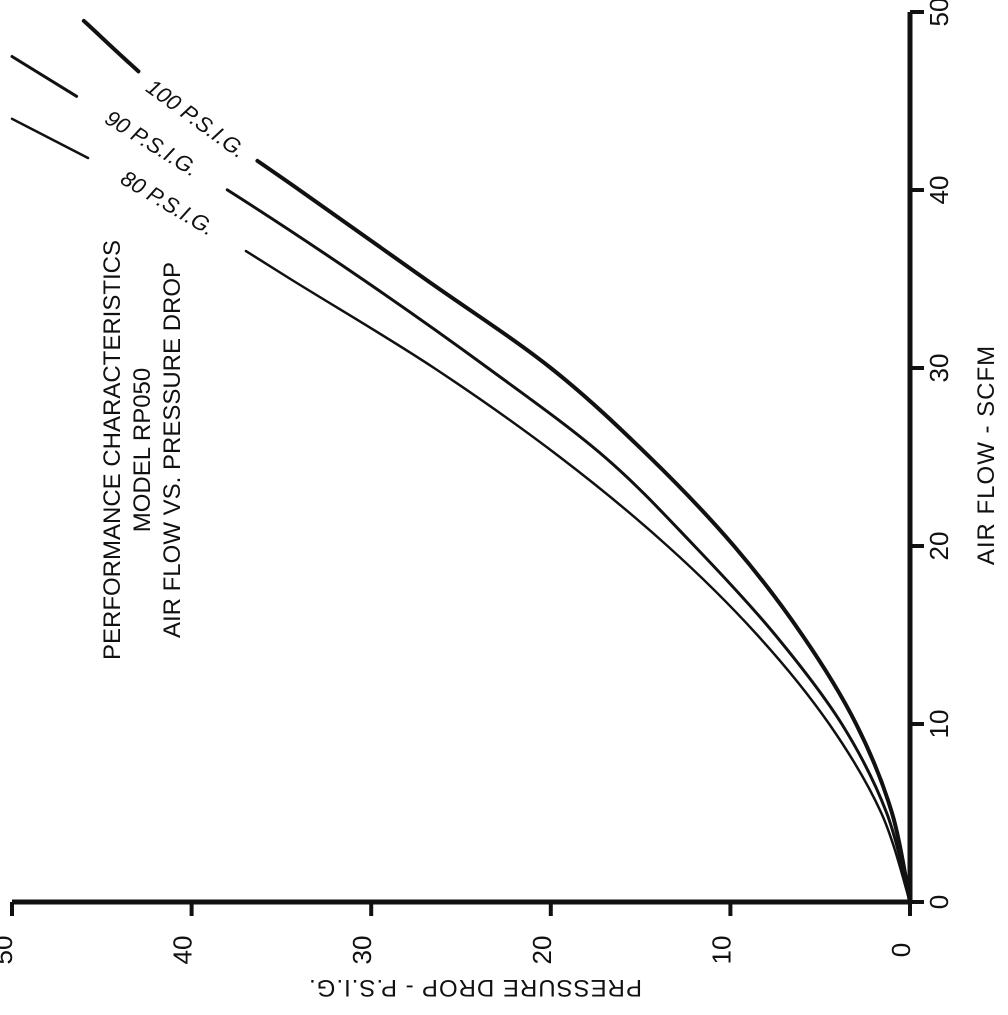 The height and width of the screenshot is (1015, 1008). Describe the element at coordinates (939, 190) in the screenshot. I see `x-tick-label: 40` at that location.